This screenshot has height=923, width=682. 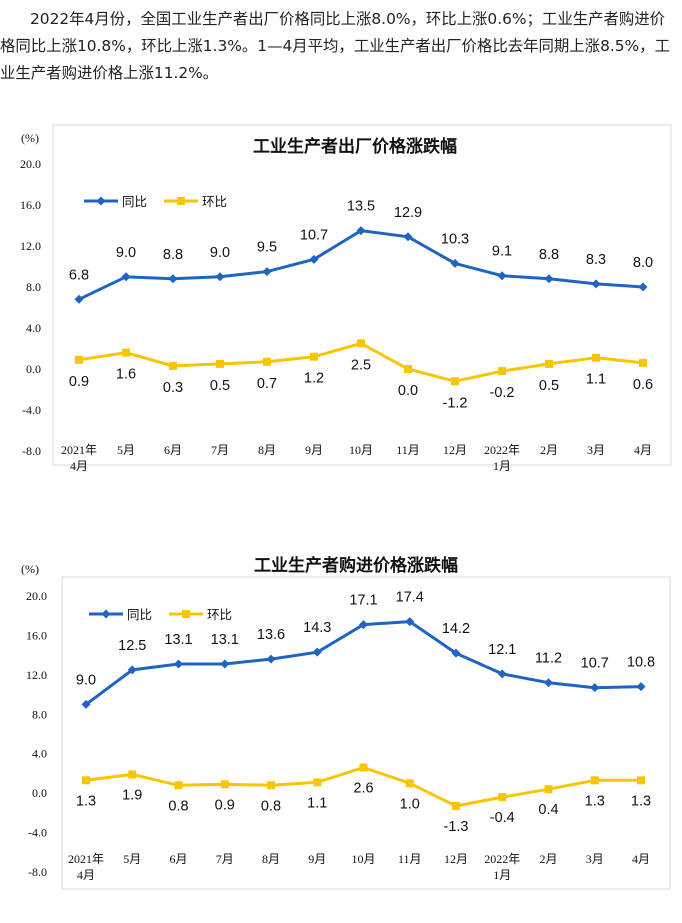 I want to click on data-label: 14.2, so click(x=456, y=629).